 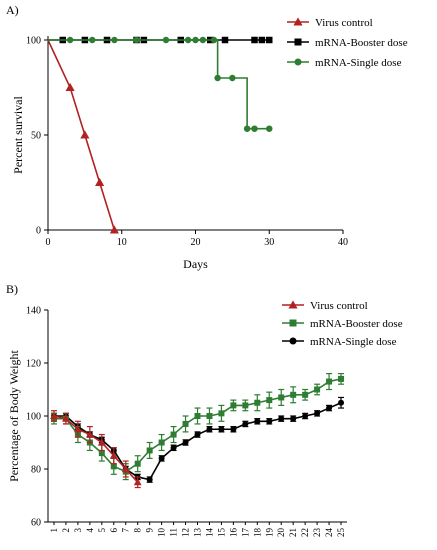 What do you see at coordinates (150, 530) in the screenshot?
I see `x-tick-label: 9` at bounding box center [150, 530].